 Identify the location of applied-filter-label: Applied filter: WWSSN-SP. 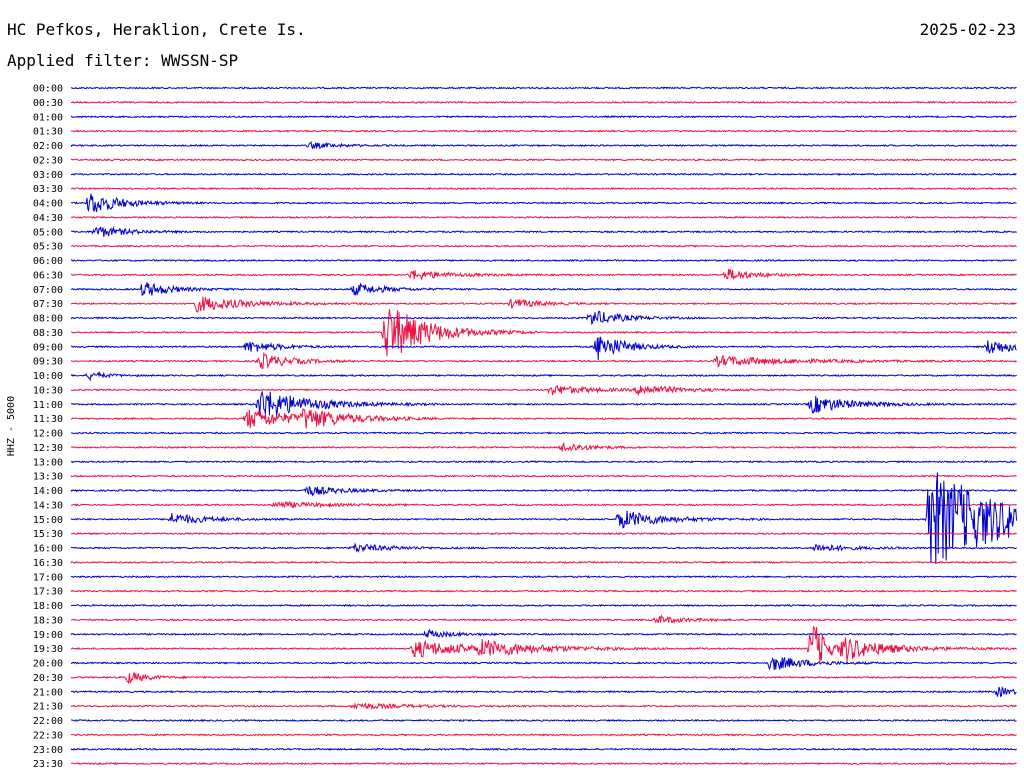
(123, 60).